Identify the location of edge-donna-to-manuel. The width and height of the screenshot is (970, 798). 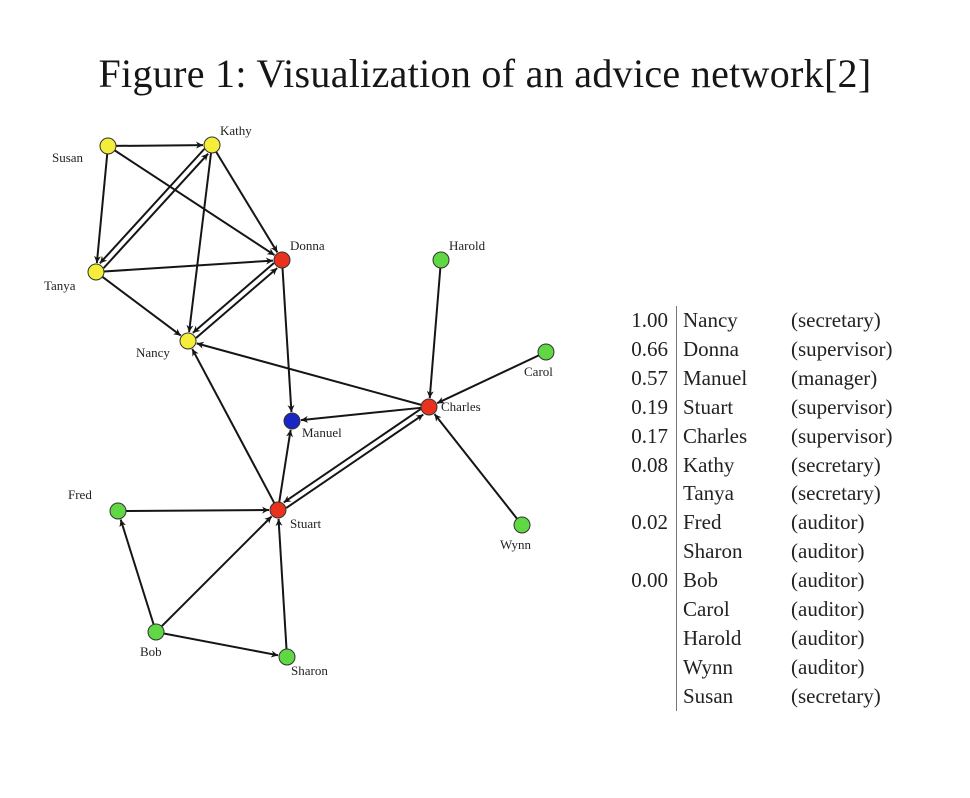
(286, 340).